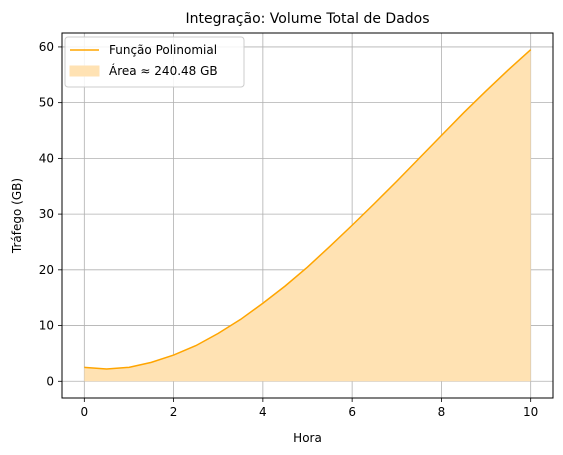  I want to click on y-tick-label: 50, so click(46, 103).